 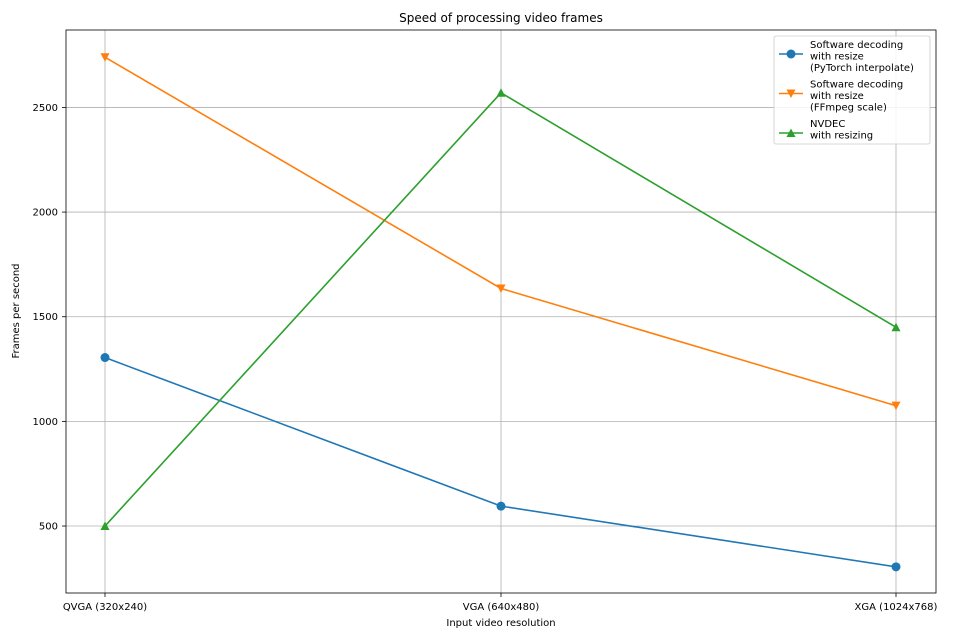 I want to click on y-tick-label: 1000, so click(x=45, y=422).